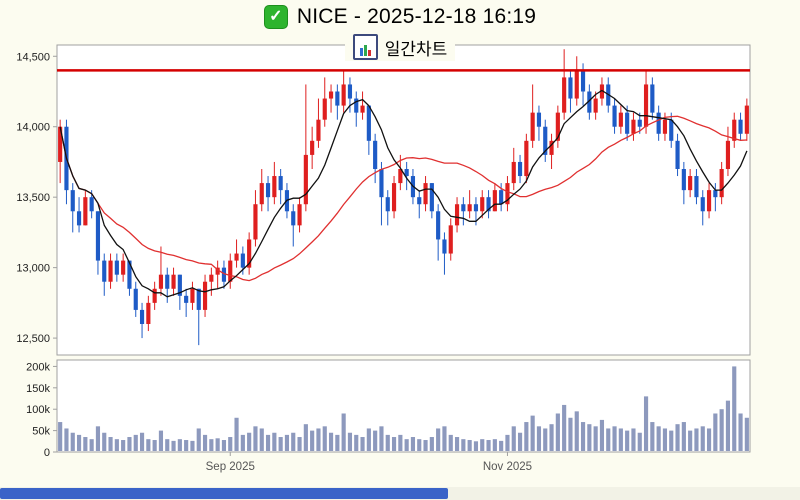 The height and width of the screenshot is (500, 800). I want to click on icon-bar-red, so click(369, 53).